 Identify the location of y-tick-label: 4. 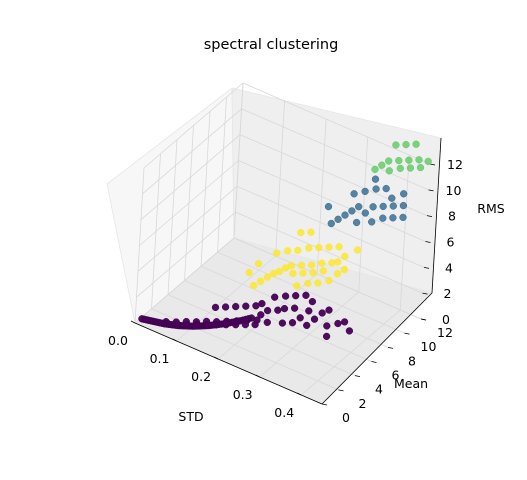
(379, 389).